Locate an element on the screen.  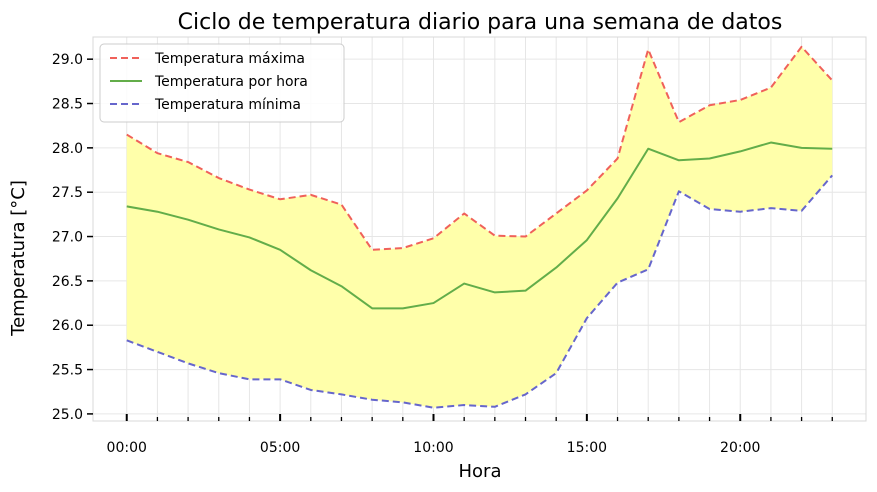
y-tick-label: 27.0 is located at coordinates (67, 238).